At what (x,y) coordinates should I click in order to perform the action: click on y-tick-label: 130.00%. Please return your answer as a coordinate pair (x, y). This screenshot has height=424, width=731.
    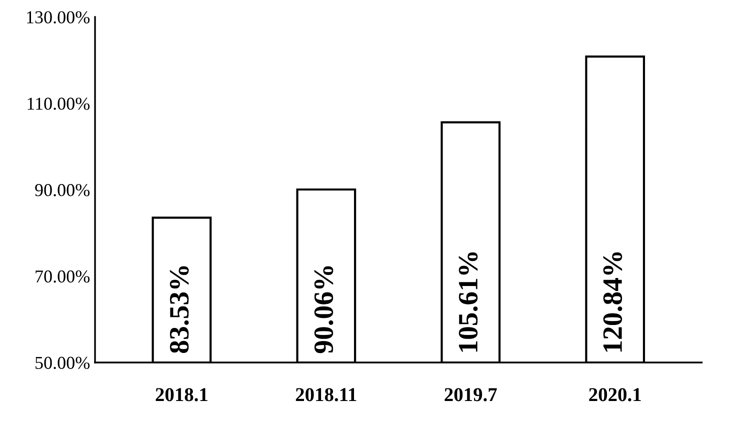
    Looking at the image, I should click on (58, 17).